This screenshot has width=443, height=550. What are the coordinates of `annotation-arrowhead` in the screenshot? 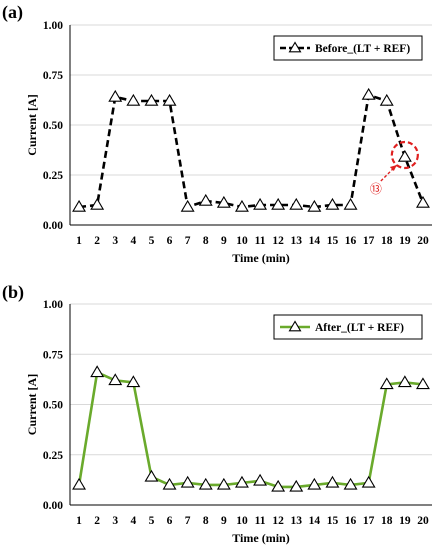 It's located at (393, 168).